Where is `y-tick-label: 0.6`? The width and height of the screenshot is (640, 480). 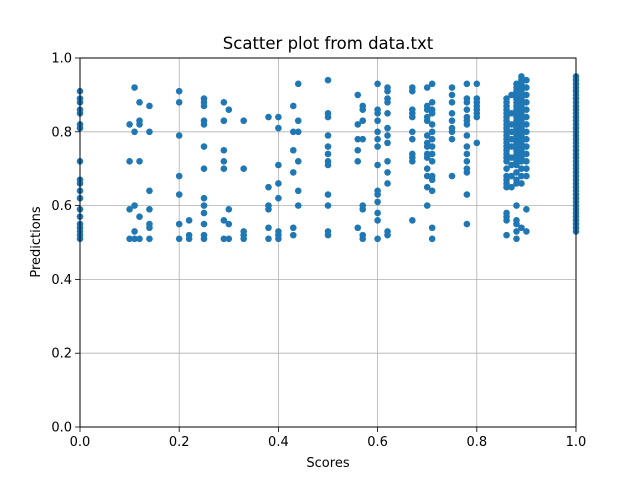
y-tick-label: 0.6 is located at coordinates (61, 206).